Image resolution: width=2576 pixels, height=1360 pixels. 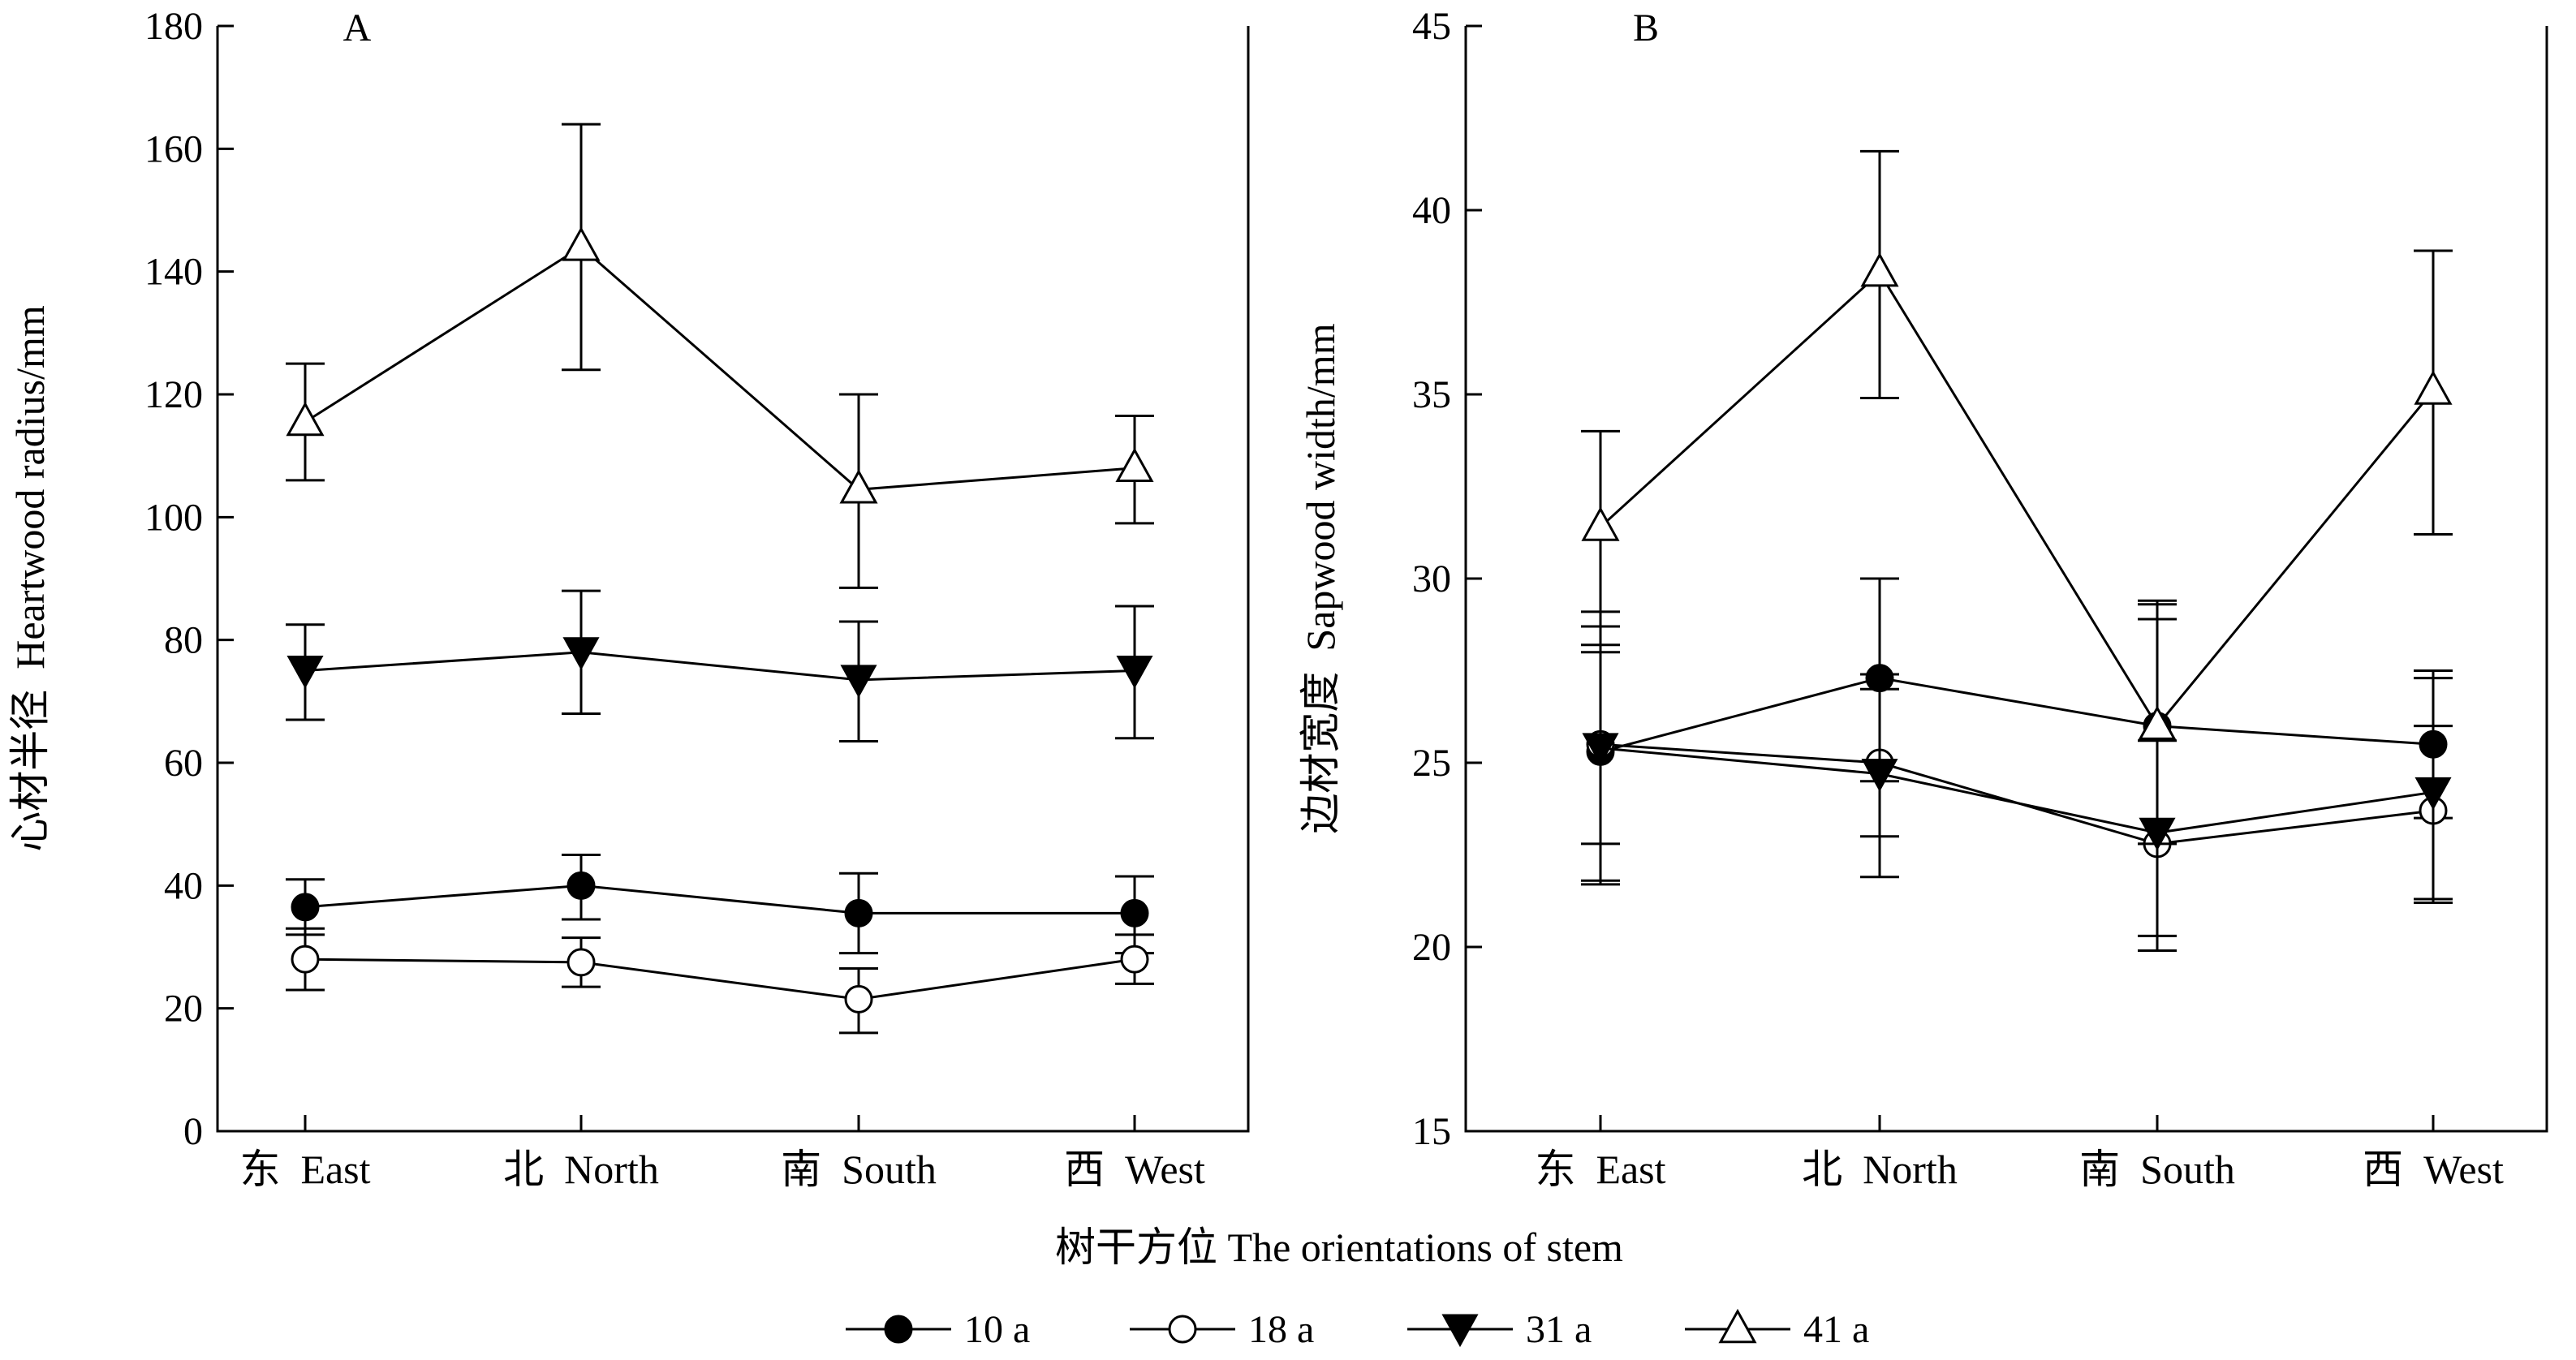 What do you see at coordinates (184, 640) in the screenshot?
I see `y-tick-label: 80` at bounding box center [184, 640].